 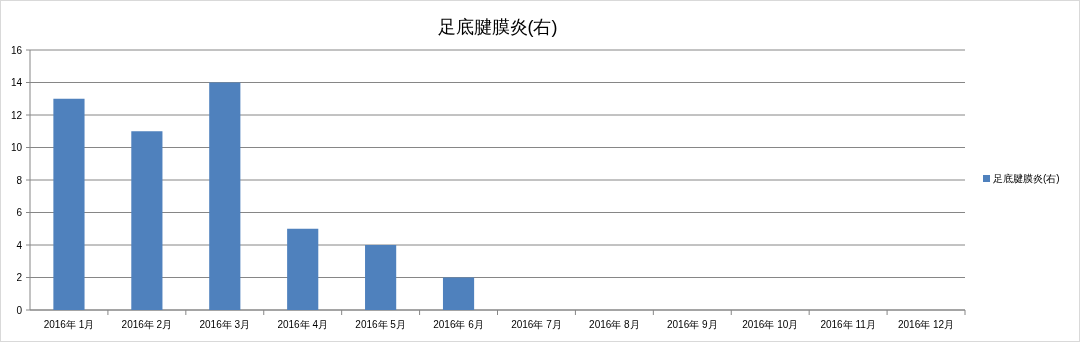 What do you see at coordinates (16, 115) in the screenshot?
I see `y-tick-label: 12` at bounding box center [16, 115].